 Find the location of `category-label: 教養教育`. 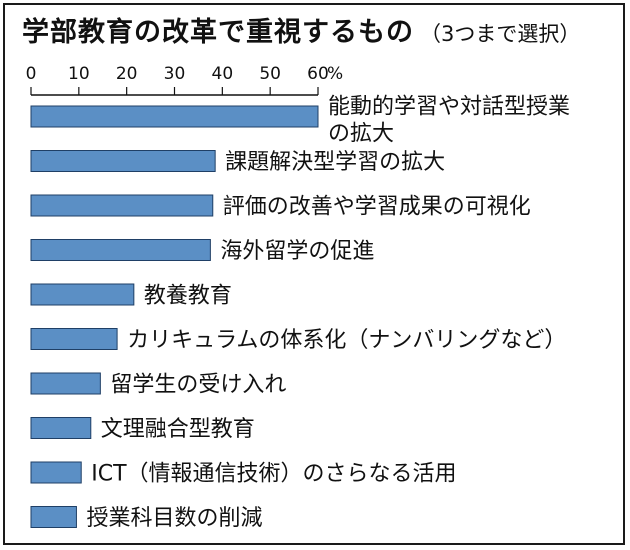

category-label: 教養教育 is located at coordinates (188, 296).